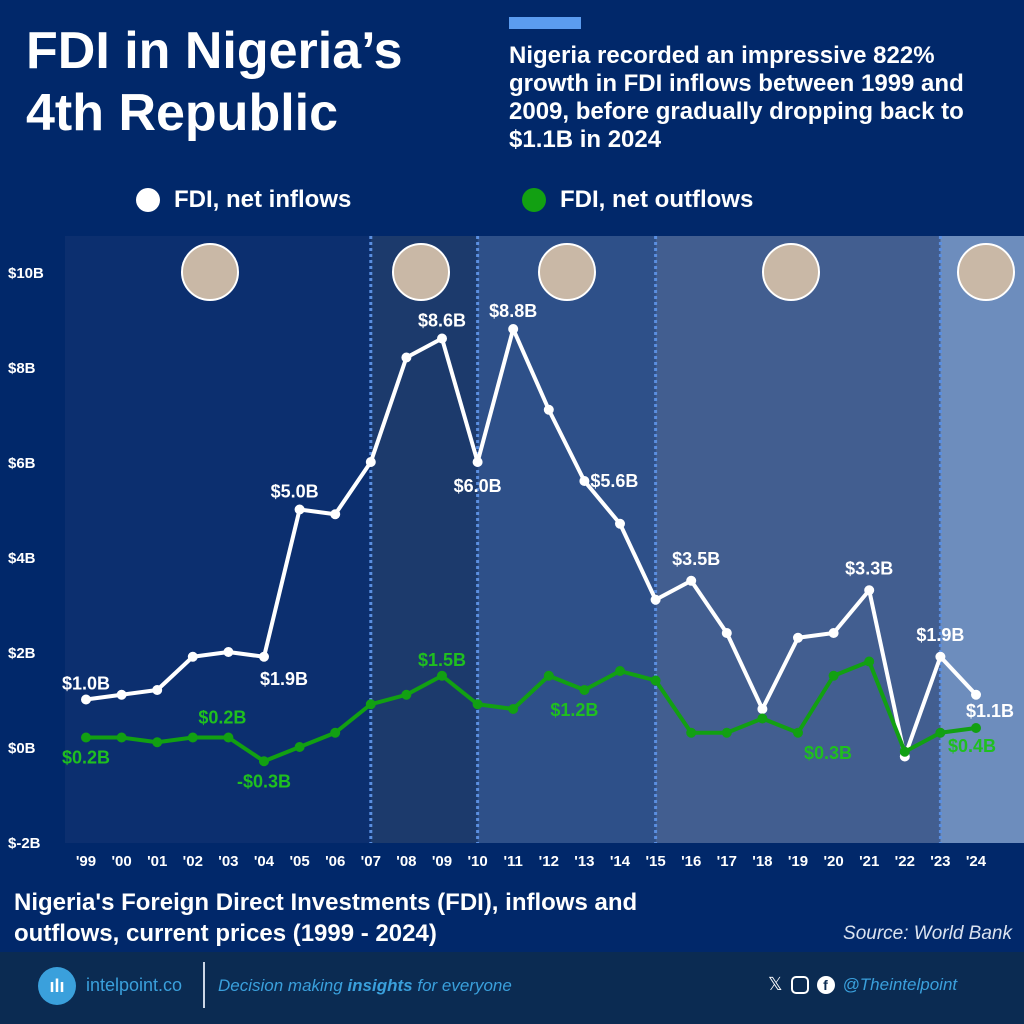  Describe the element at coordinates (157, 861) in the screenshot. I see `x-tick-label: '01` at that location.